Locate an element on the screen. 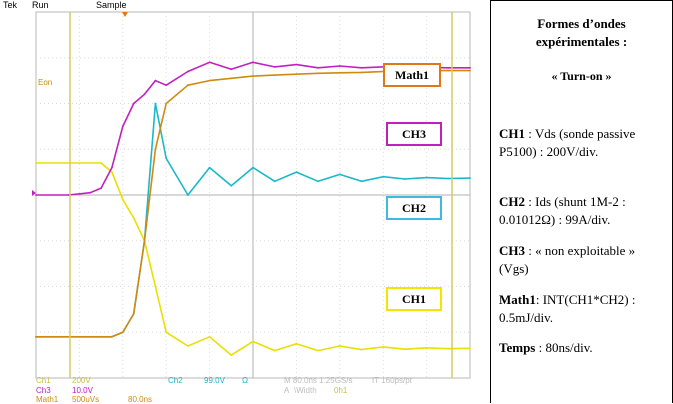 The image size is (673, 404). math1-readout-label: Math1 is located at coordinates (47, 399).